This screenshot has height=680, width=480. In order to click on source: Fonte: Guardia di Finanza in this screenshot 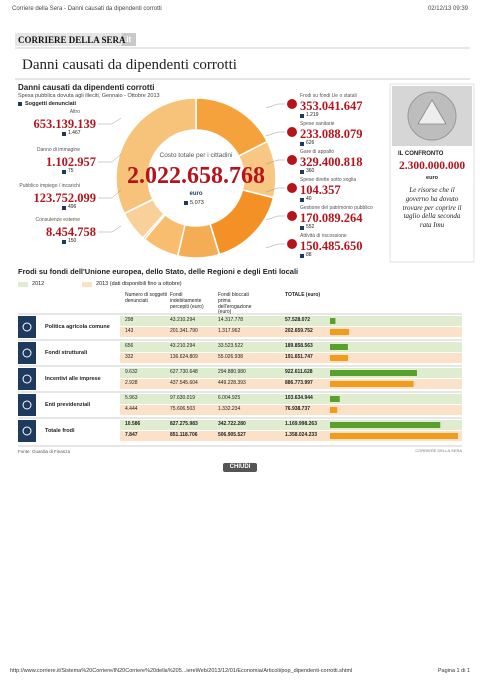, I will do `click(44, 451)`.